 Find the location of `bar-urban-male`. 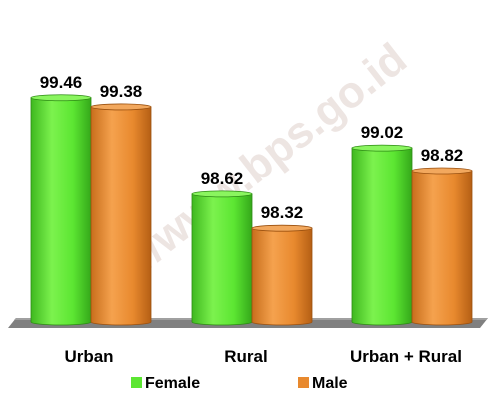

bar-urban-male is located at coordinates (121, 216).